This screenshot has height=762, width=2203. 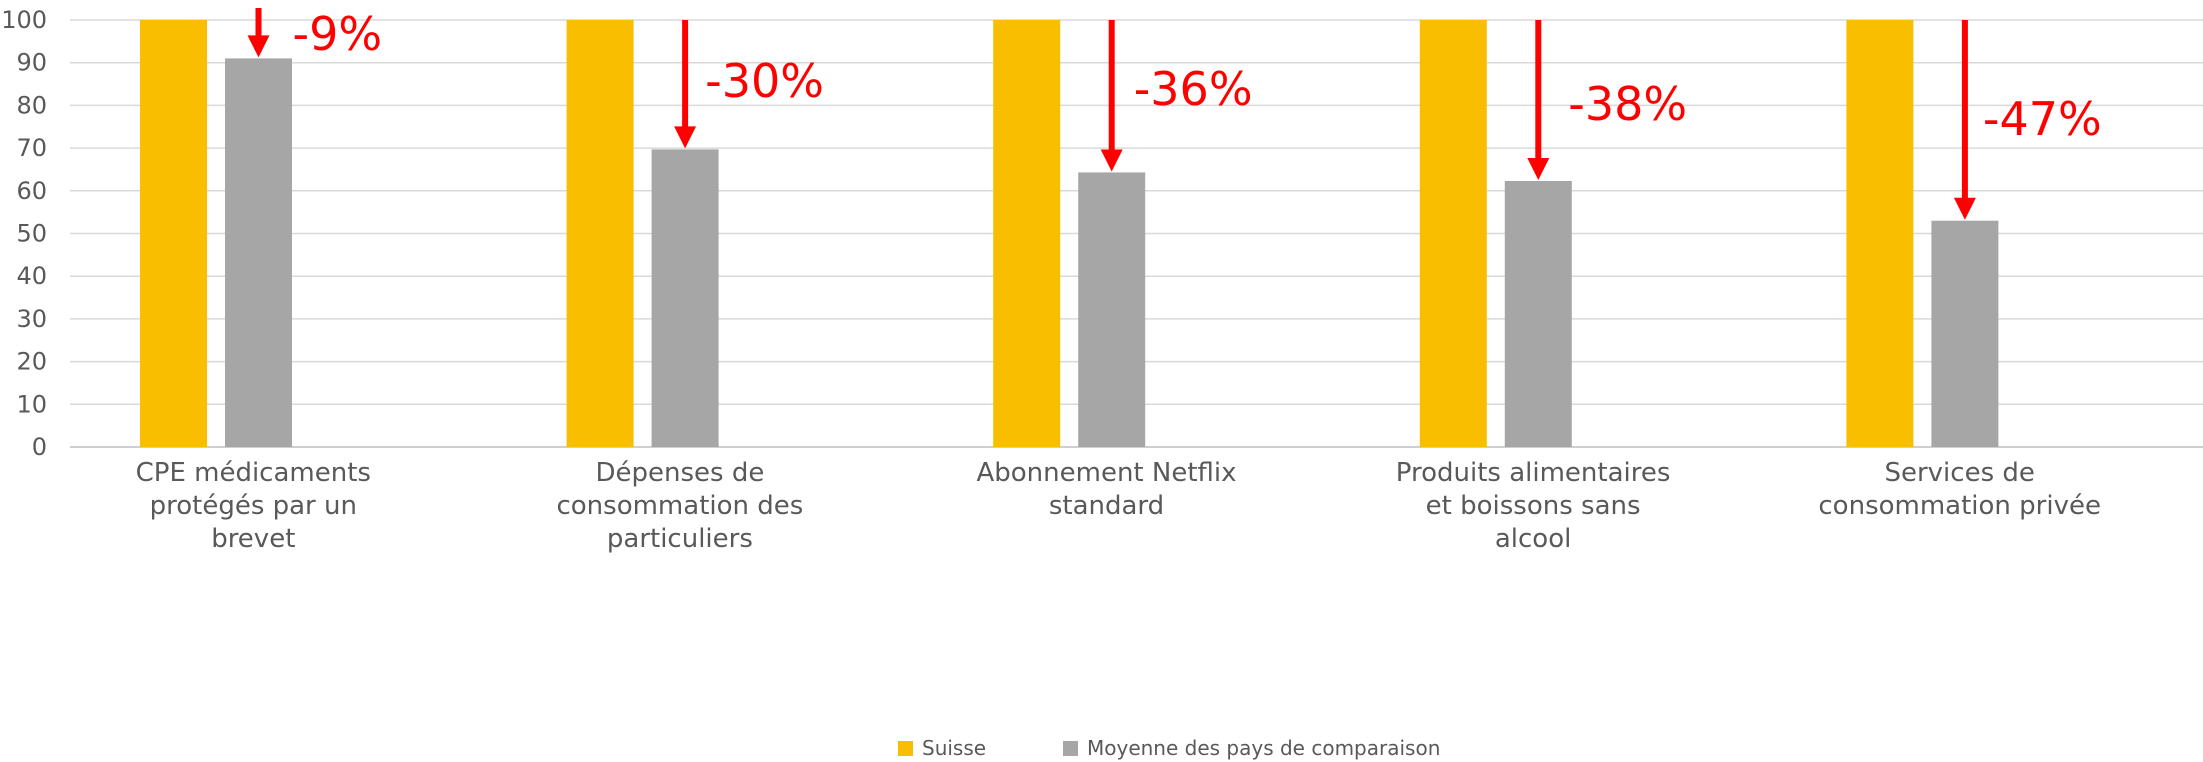 What do you see at coordinates (1627, 104) in the screenshot?
I see `reduction-label: -38%` at bounding box center [1627, 104].